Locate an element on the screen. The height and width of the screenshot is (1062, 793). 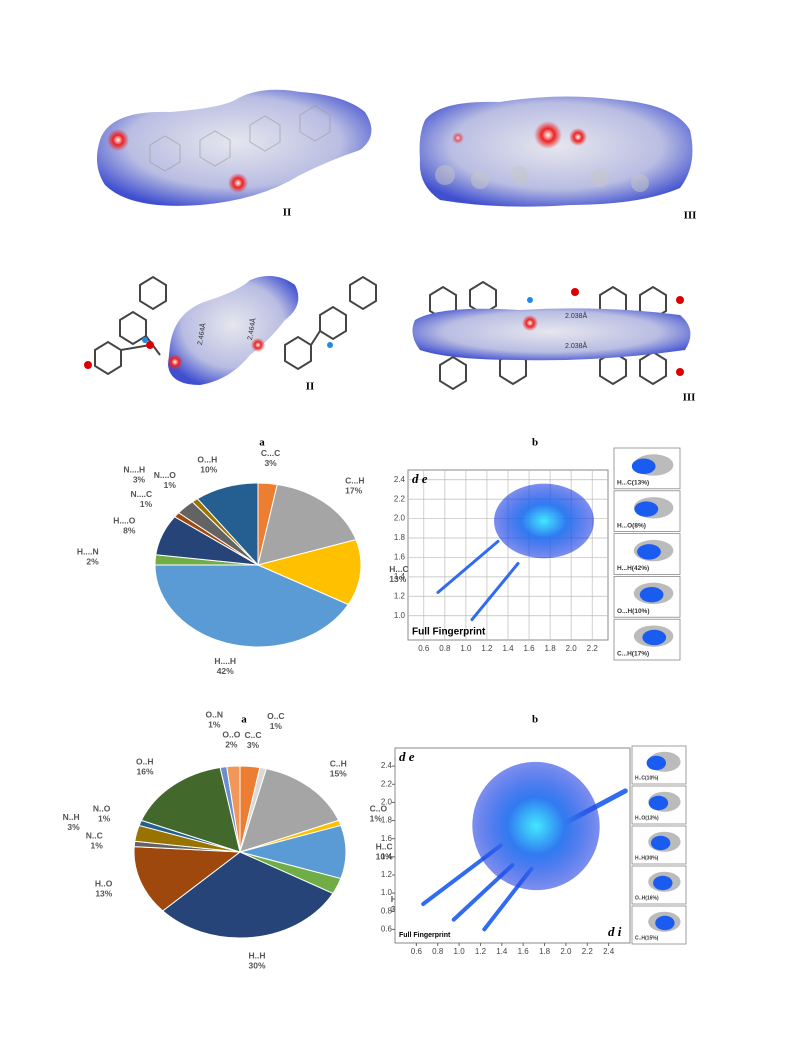
slice-value: 2% is located at coordinates (231, 745).